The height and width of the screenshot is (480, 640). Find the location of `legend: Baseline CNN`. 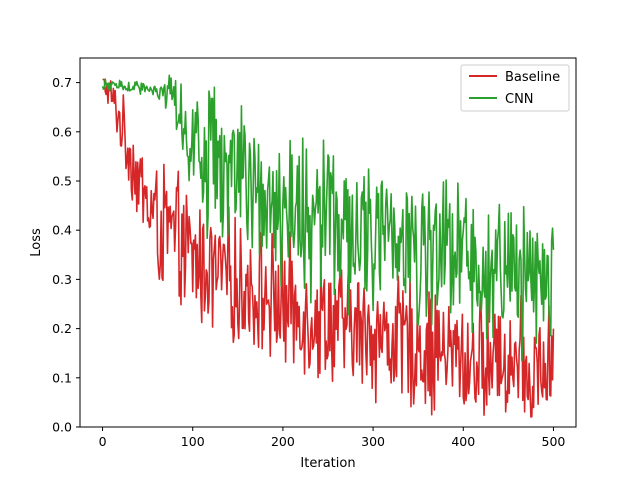

legend: Baseline CNN is located at coordinates (515, 88).